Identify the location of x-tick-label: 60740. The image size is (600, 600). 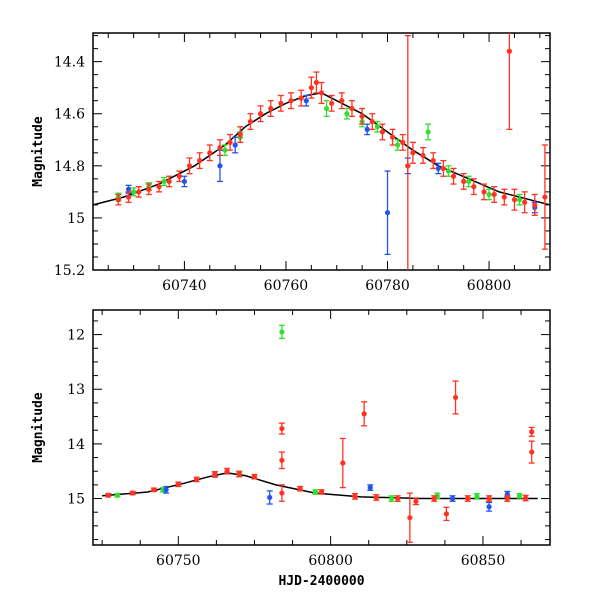
(184, 286).